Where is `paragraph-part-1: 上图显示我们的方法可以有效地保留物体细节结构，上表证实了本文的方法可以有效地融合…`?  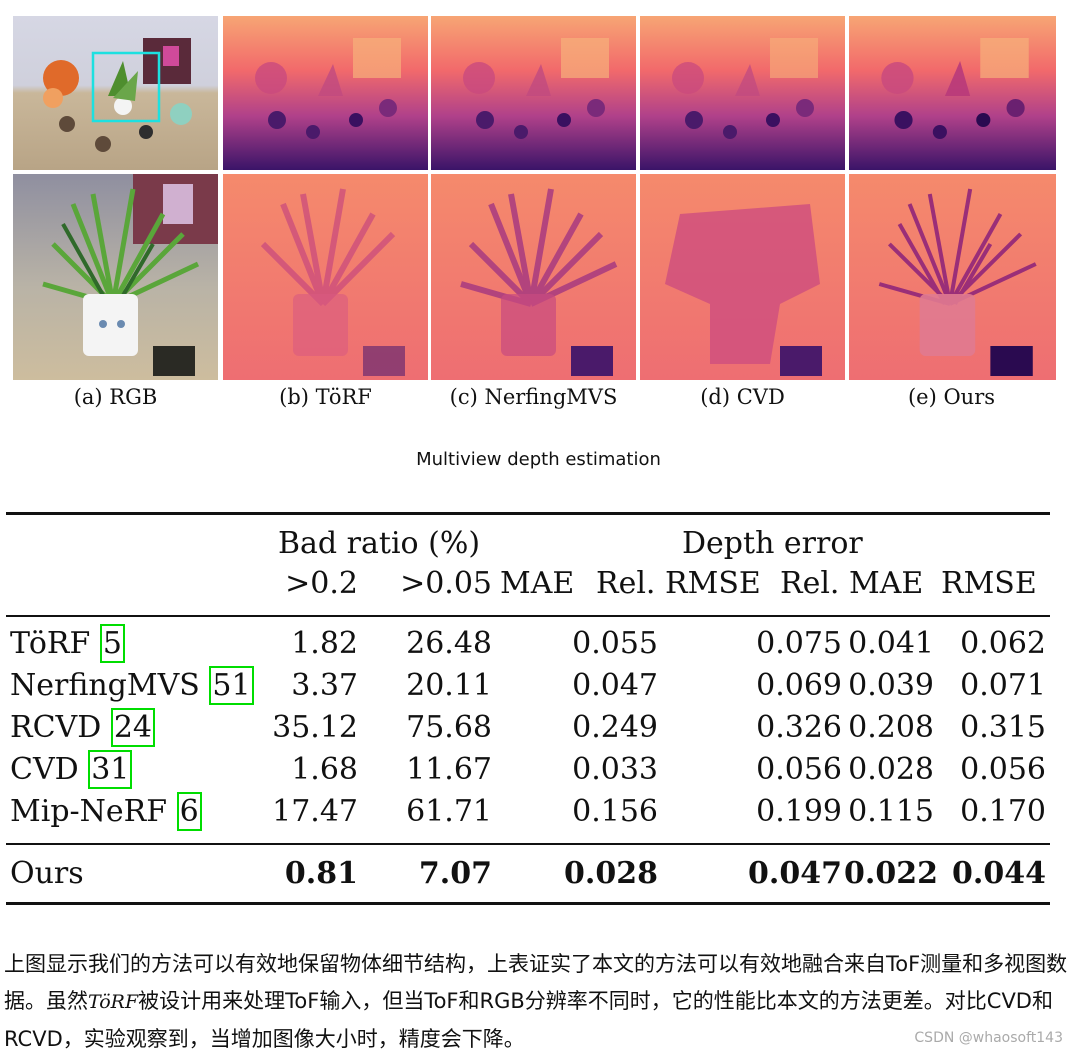
paragraph-part-1: 上图显示我们的方法可以有效地保留物体细节结构，上表证实了本文的方法可以有效地融合… is located at coordinates (536, 982).